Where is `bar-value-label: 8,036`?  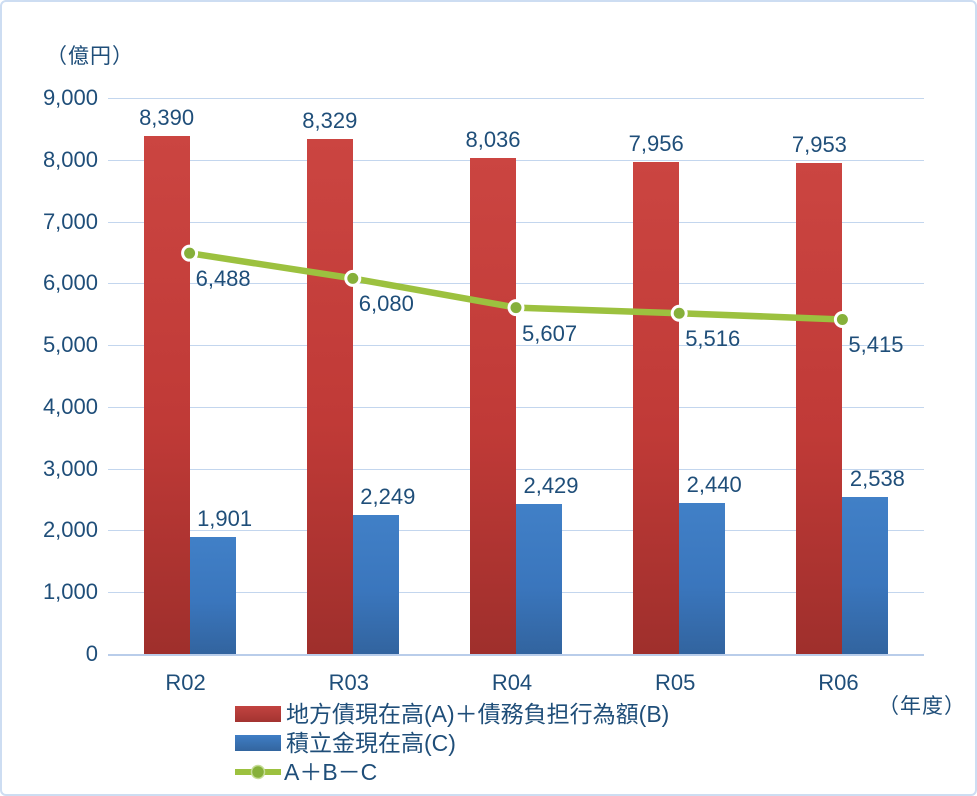 bar-value-label: 8,036 is located at coordinates (493, 139).